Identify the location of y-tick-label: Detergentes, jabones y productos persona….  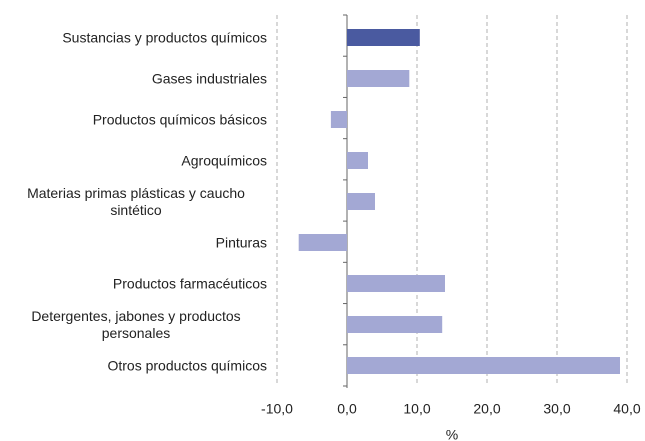
(136, 324).